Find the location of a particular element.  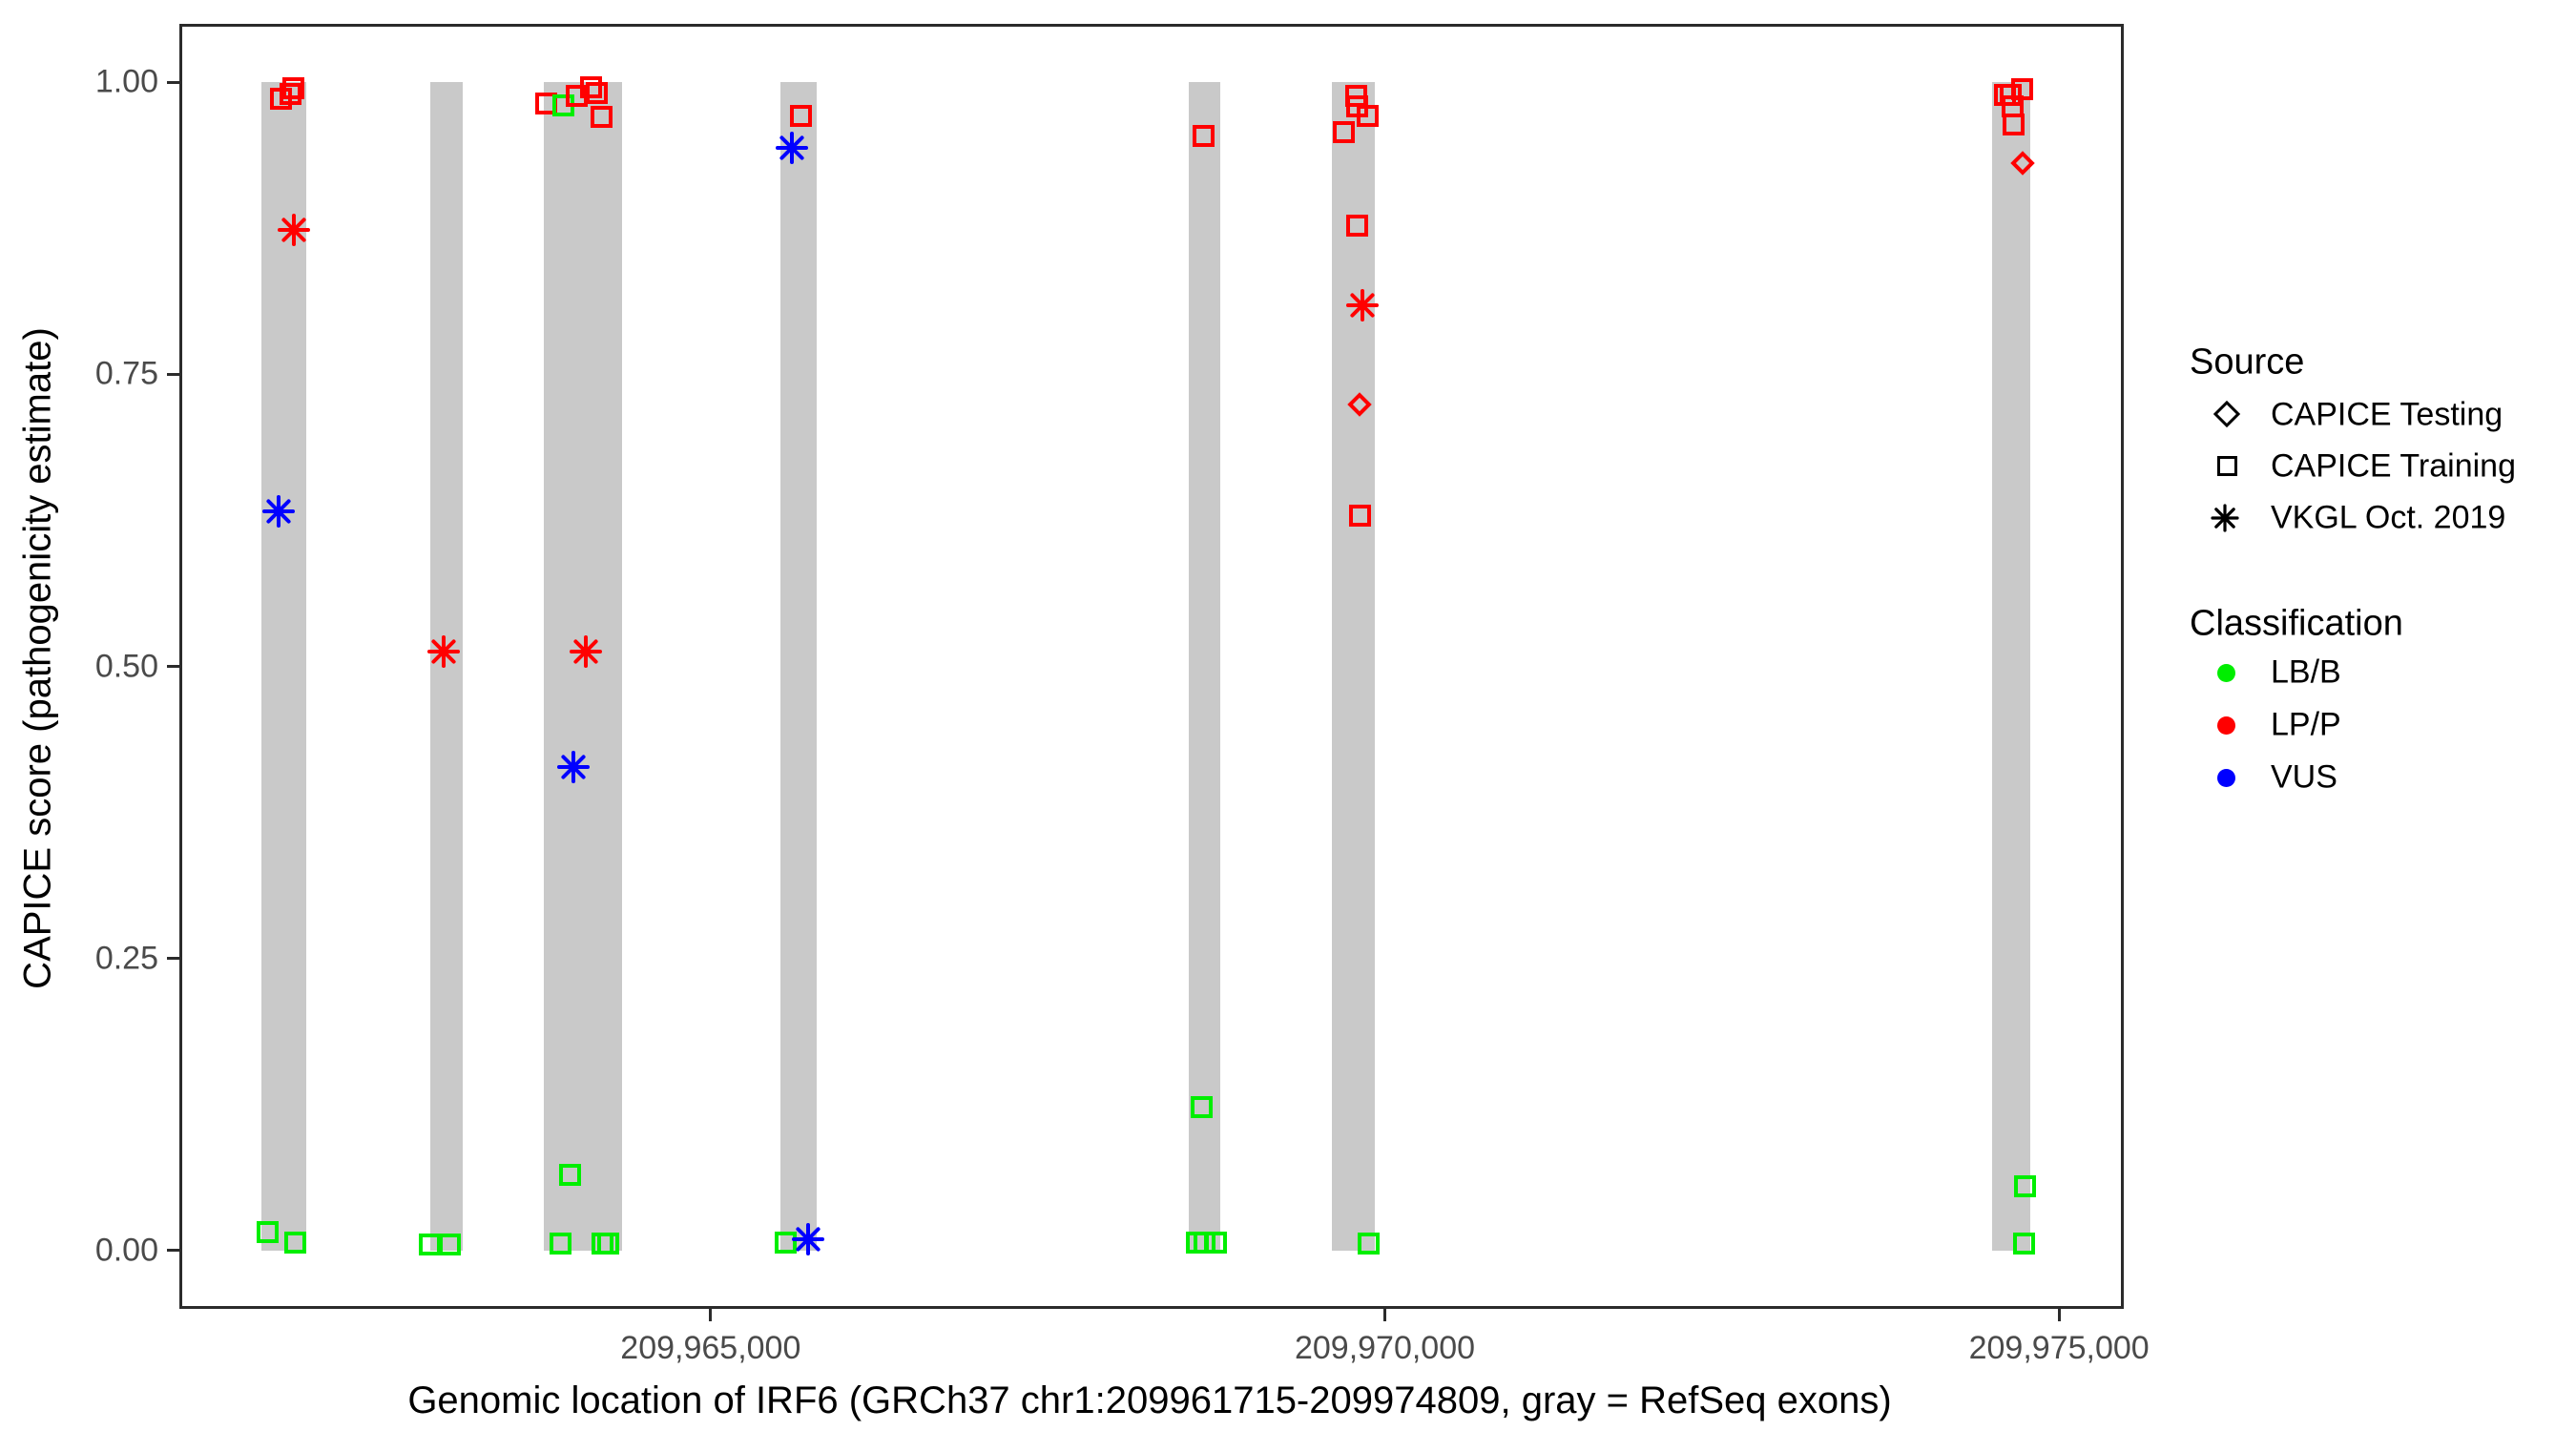

y-tick-label: 0.25 is located at coordinates (126, 958).